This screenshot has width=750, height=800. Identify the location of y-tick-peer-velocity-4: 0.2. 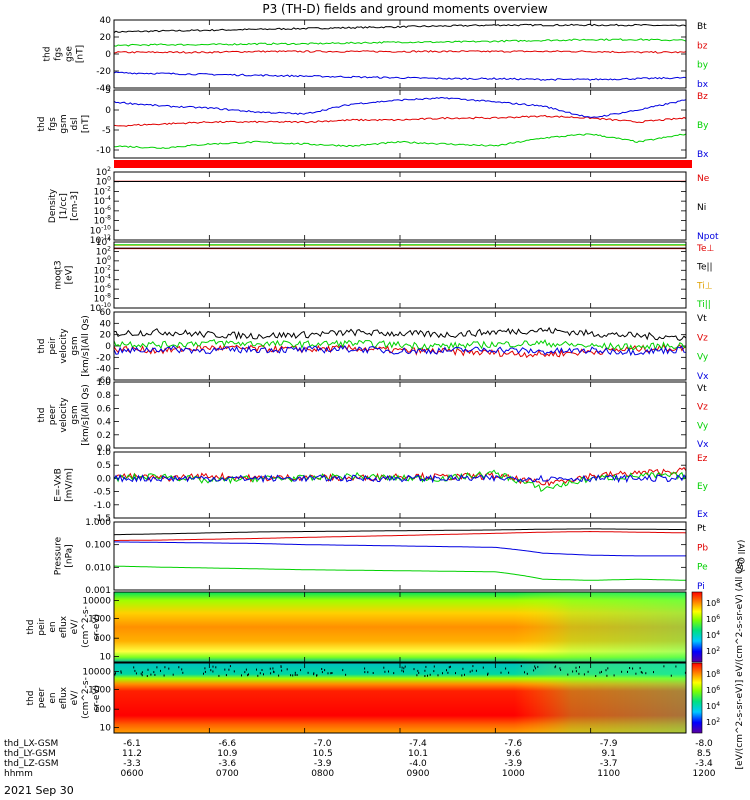
(104, 436).